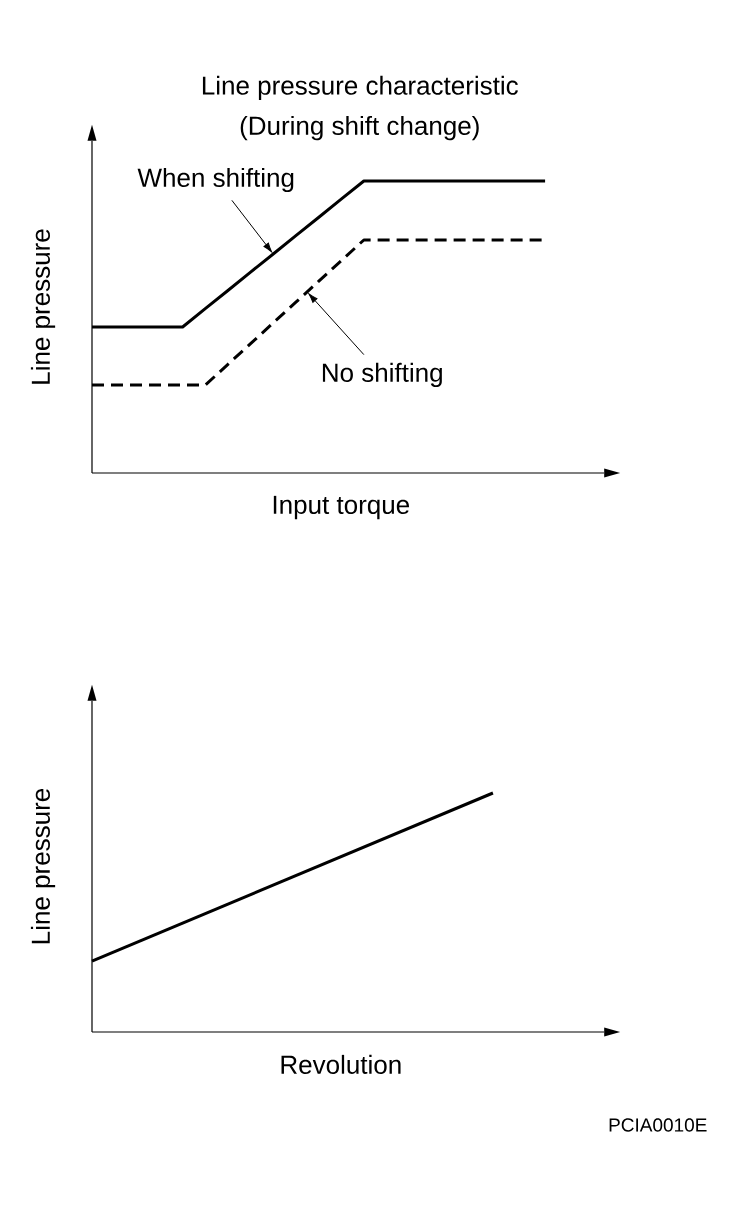  What do you see at coordinates (359, 128) in the screenshot?
I see `chart-subtitle: (During shift change)` at bounding box center [359, 128].